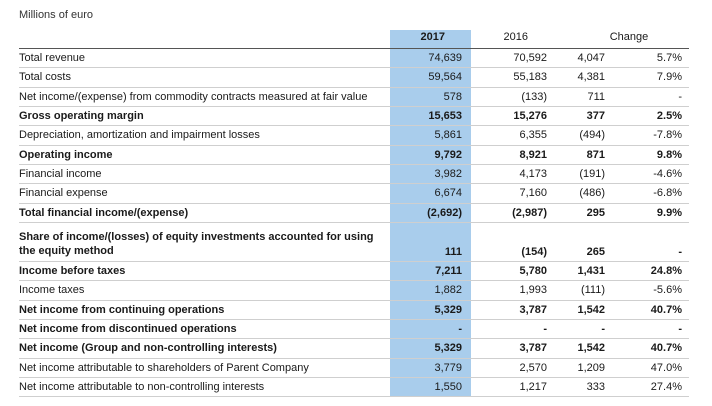 The image size is (712, 406). What do you see at coordinates (448, 173) in the screenshot?
I see `value-2017: 3,982` at bounding box center [448, 173].